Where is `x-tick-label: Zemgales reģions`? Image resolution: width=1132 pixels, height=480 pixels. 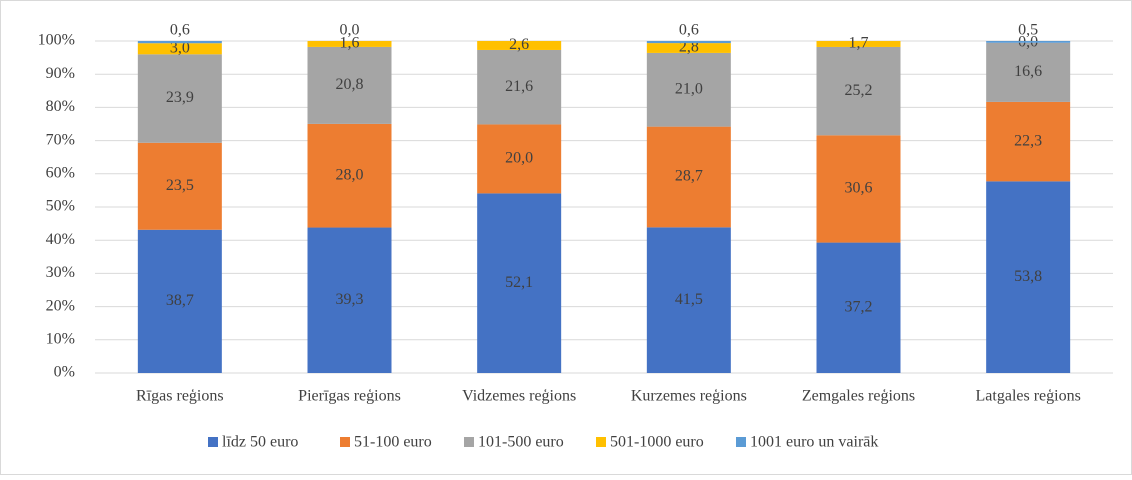
x-tick-label: Zemgales reģions is located at coordinates (858, 396).